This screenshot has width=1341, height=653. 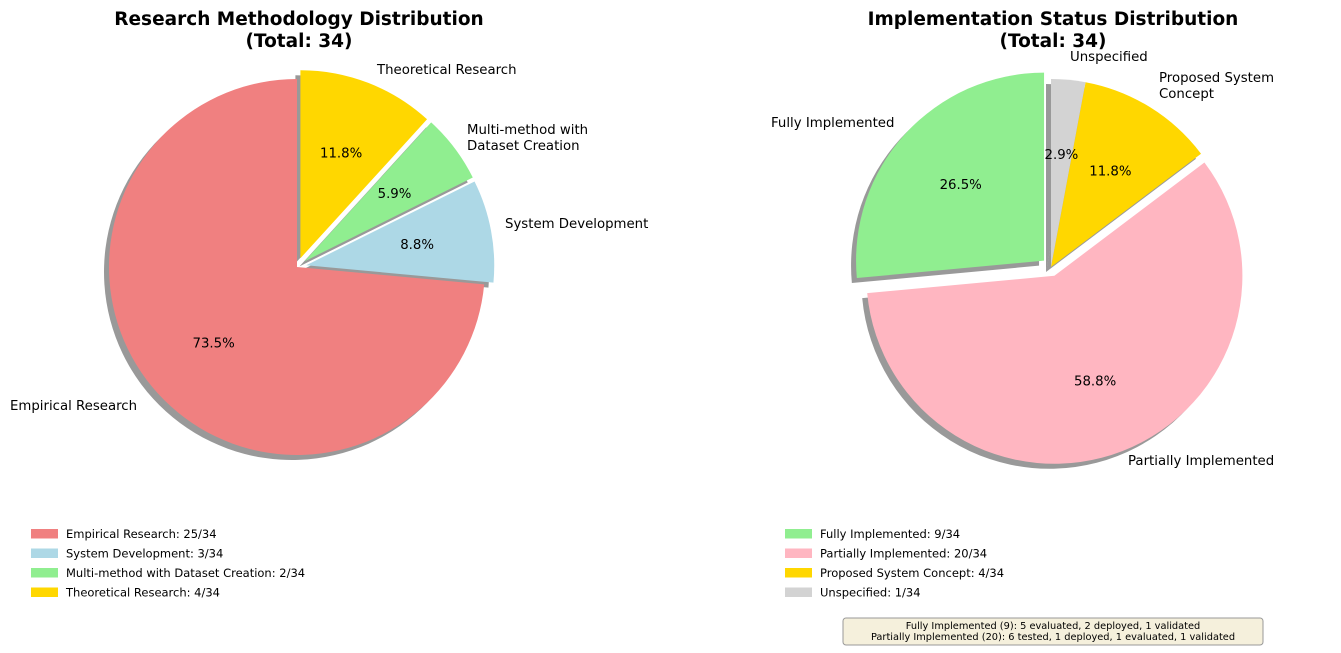 I want to click on slice-category-label: Theoretical Research, so click(x=446, y=70).